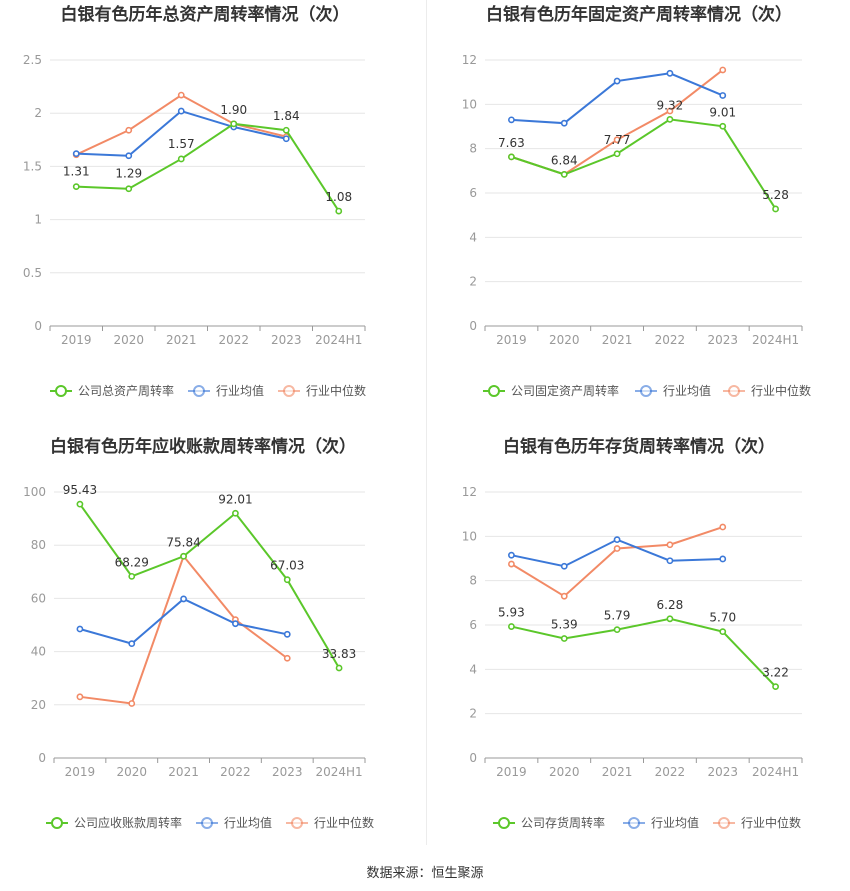 The image size is (850, 891). What do you see at coordinates (670, 105) in the screenshot?
I see `data-label: 9.32` at bounding box center [670, 105].